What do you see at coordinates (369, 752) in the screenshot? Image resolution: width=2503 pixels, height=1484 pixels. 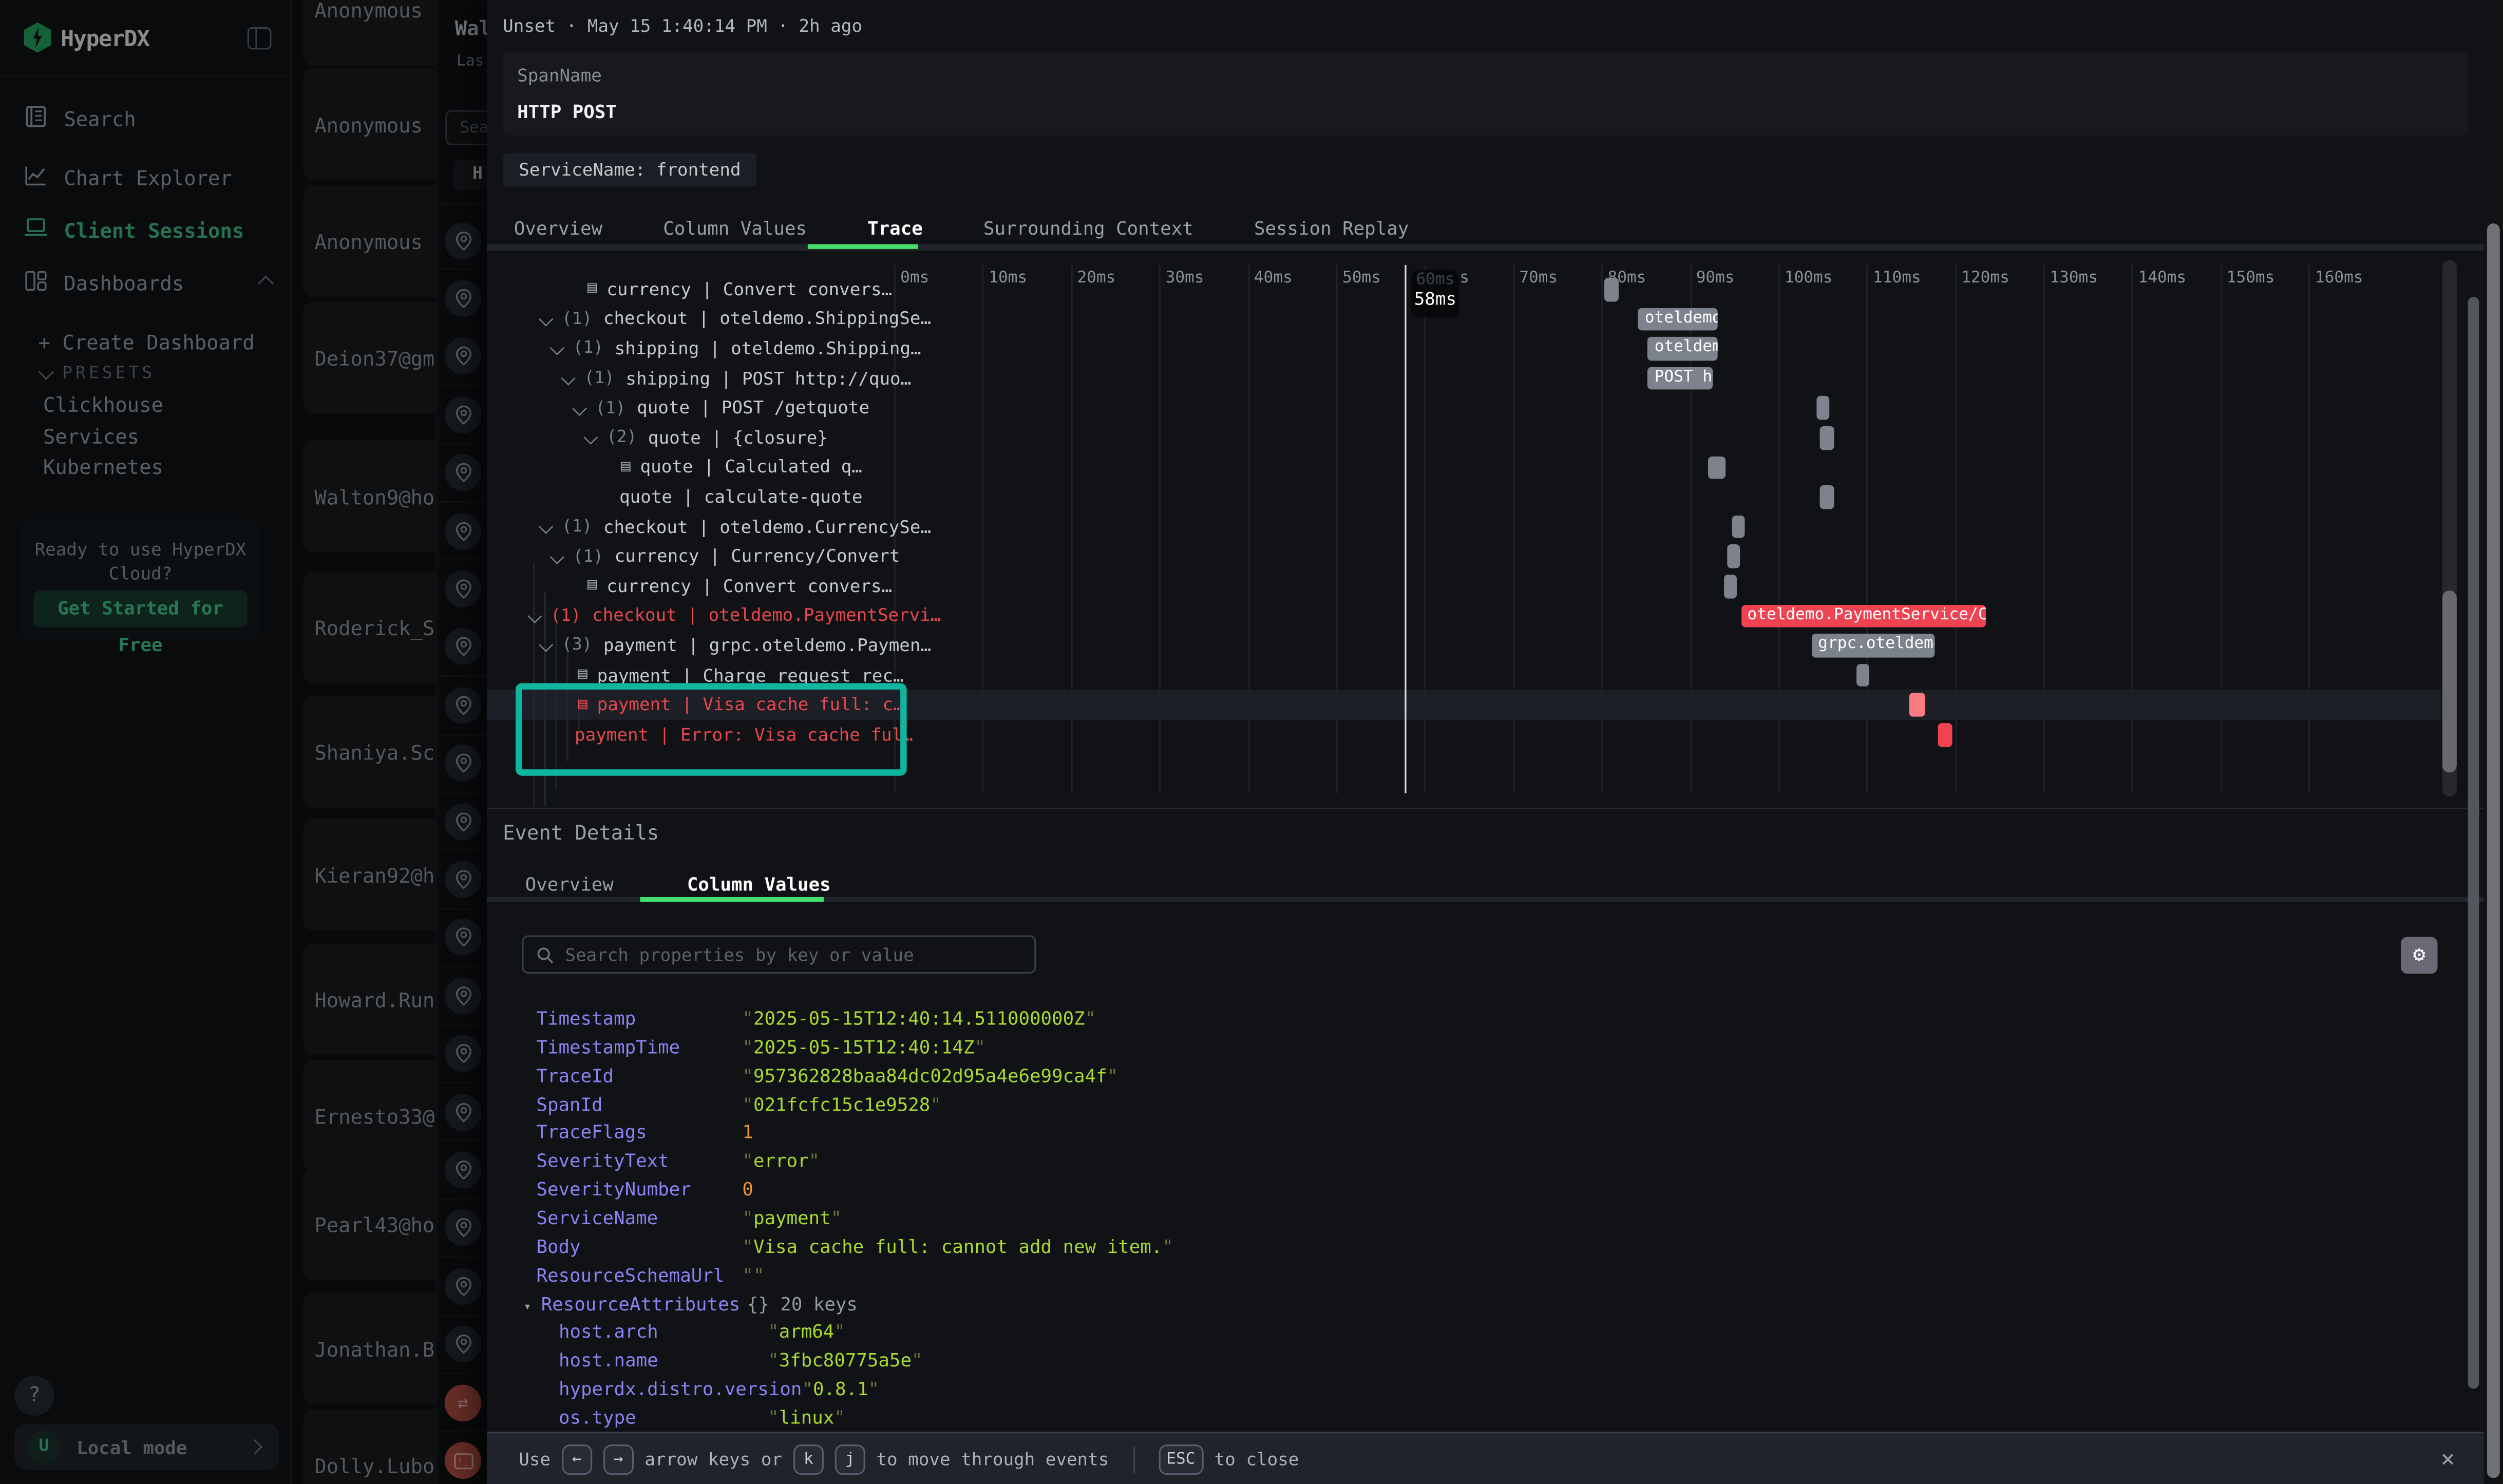 I see `session-card: Shaniya.Sc` at bounding box center [369, 752].